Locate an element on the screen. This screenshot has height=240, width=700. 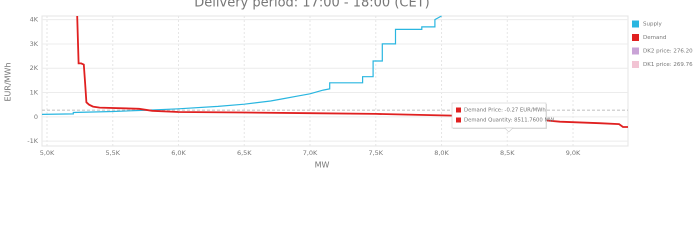
legend-label: Demand is located at coordinates (654, 38).